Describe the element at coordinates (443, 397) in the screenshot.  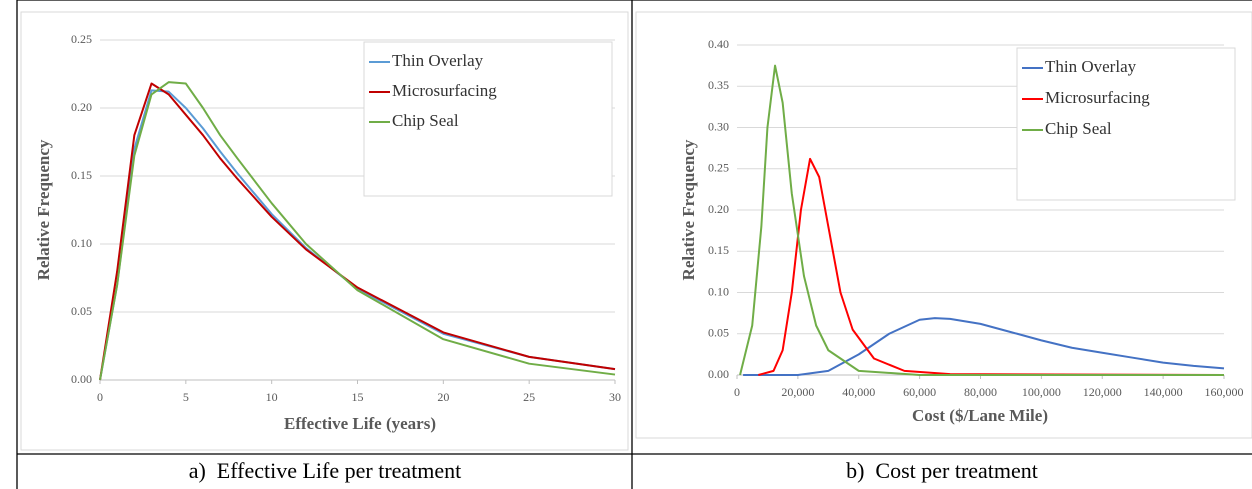
I see `x-tick-label: 20` at that location.